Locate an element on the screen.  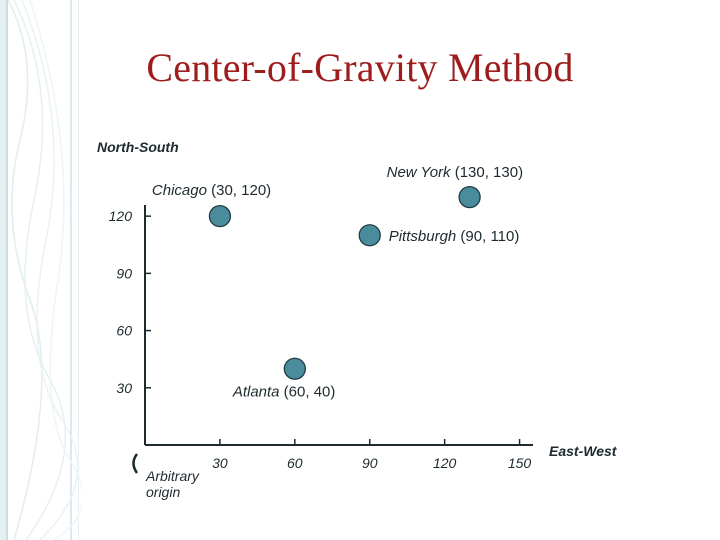
y-tick-label: 60 is located at coordinates (124, 331).